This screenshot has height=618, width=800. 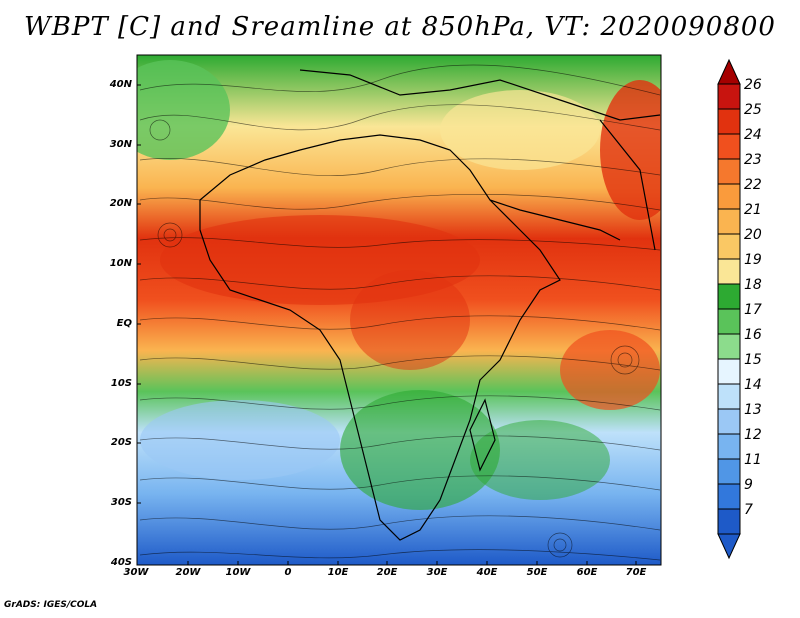 I want to click on lon-label: 0, so click(x=288, y=572).